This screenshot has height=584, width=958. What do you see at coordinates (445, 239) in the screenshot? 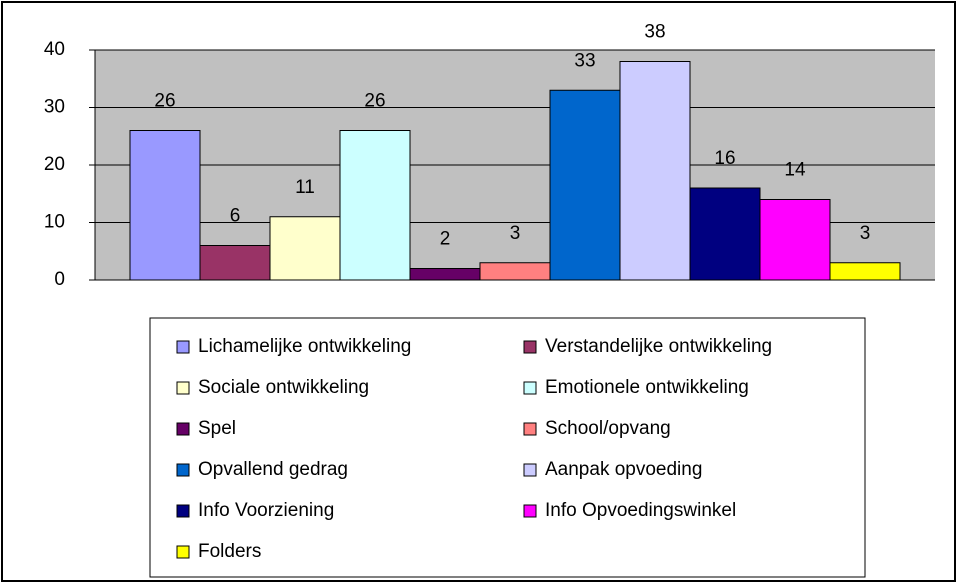
I see `data-label: 2` at bounding box center [445, 239].